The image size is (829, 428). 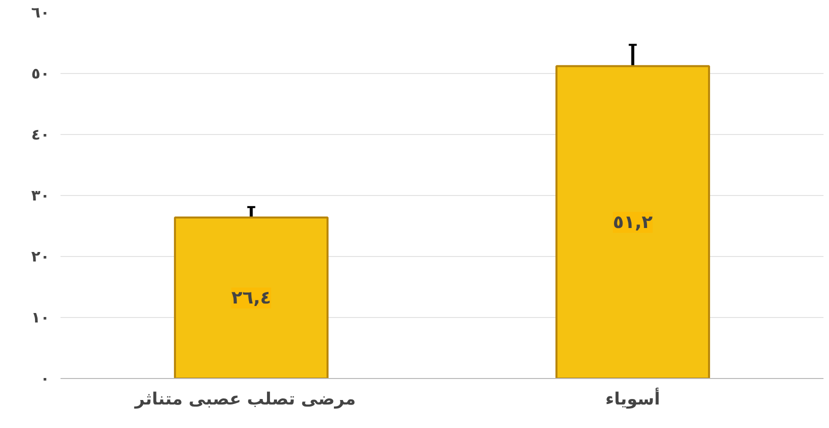 I want to click on y-tick-label: ٤٠, so click(x=40, y=135).